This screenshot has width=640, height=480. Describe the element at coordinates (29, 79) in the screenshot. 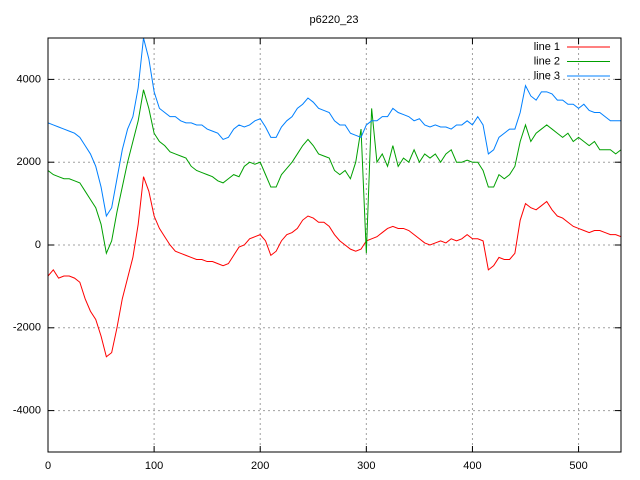

I see `y-tick-label: 4000` at that location.